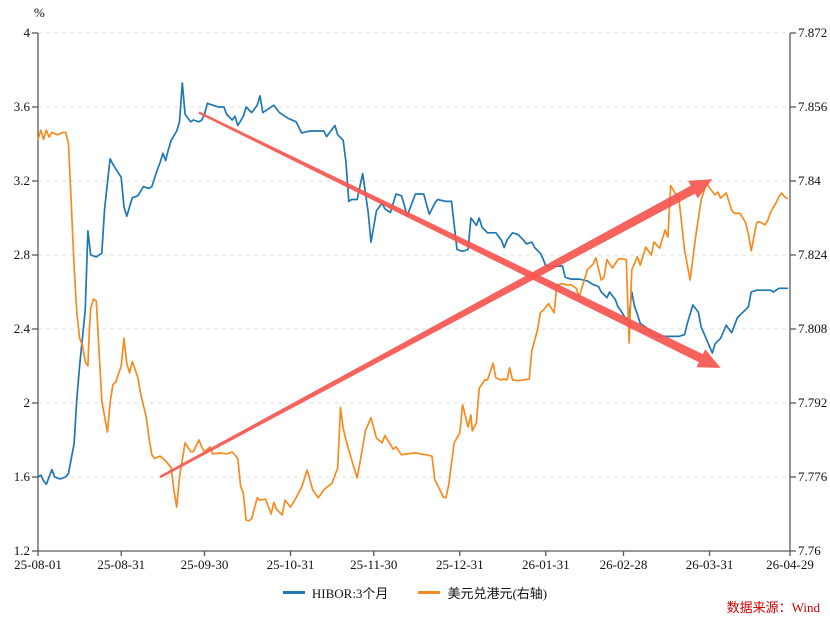  What do you see at coordinates (22, 106) in the screenshot?
I see `left-tick-label: 3.6` at bounding box center [22, 106].